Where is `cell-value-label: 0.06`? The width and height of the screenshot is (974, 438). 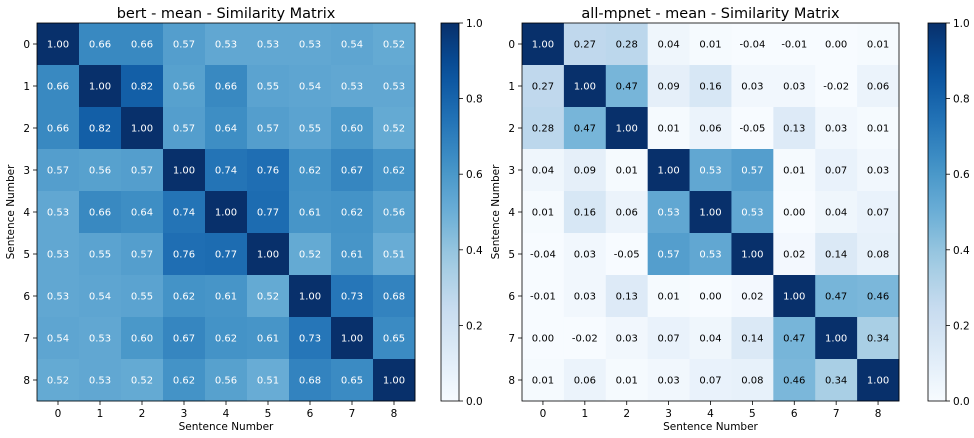
cell-value-label: 0.06 is located at coordinates (878, 87).